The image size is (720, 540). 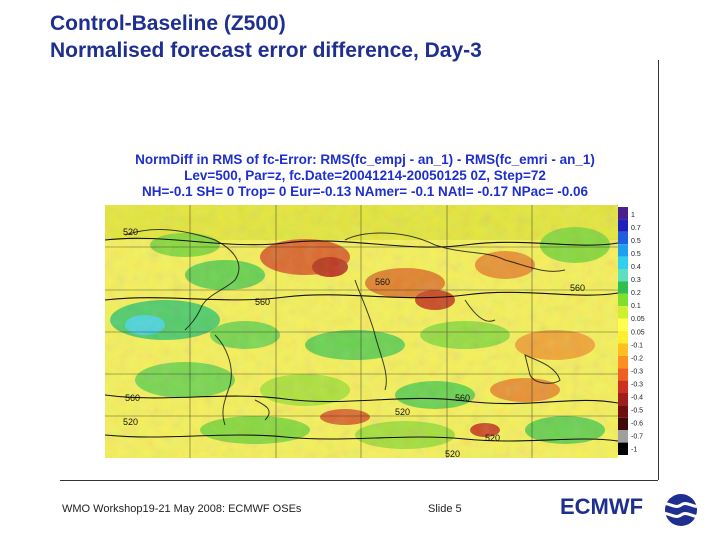 I want to click on scale-label: -0.5, so click(x=637, y=411).